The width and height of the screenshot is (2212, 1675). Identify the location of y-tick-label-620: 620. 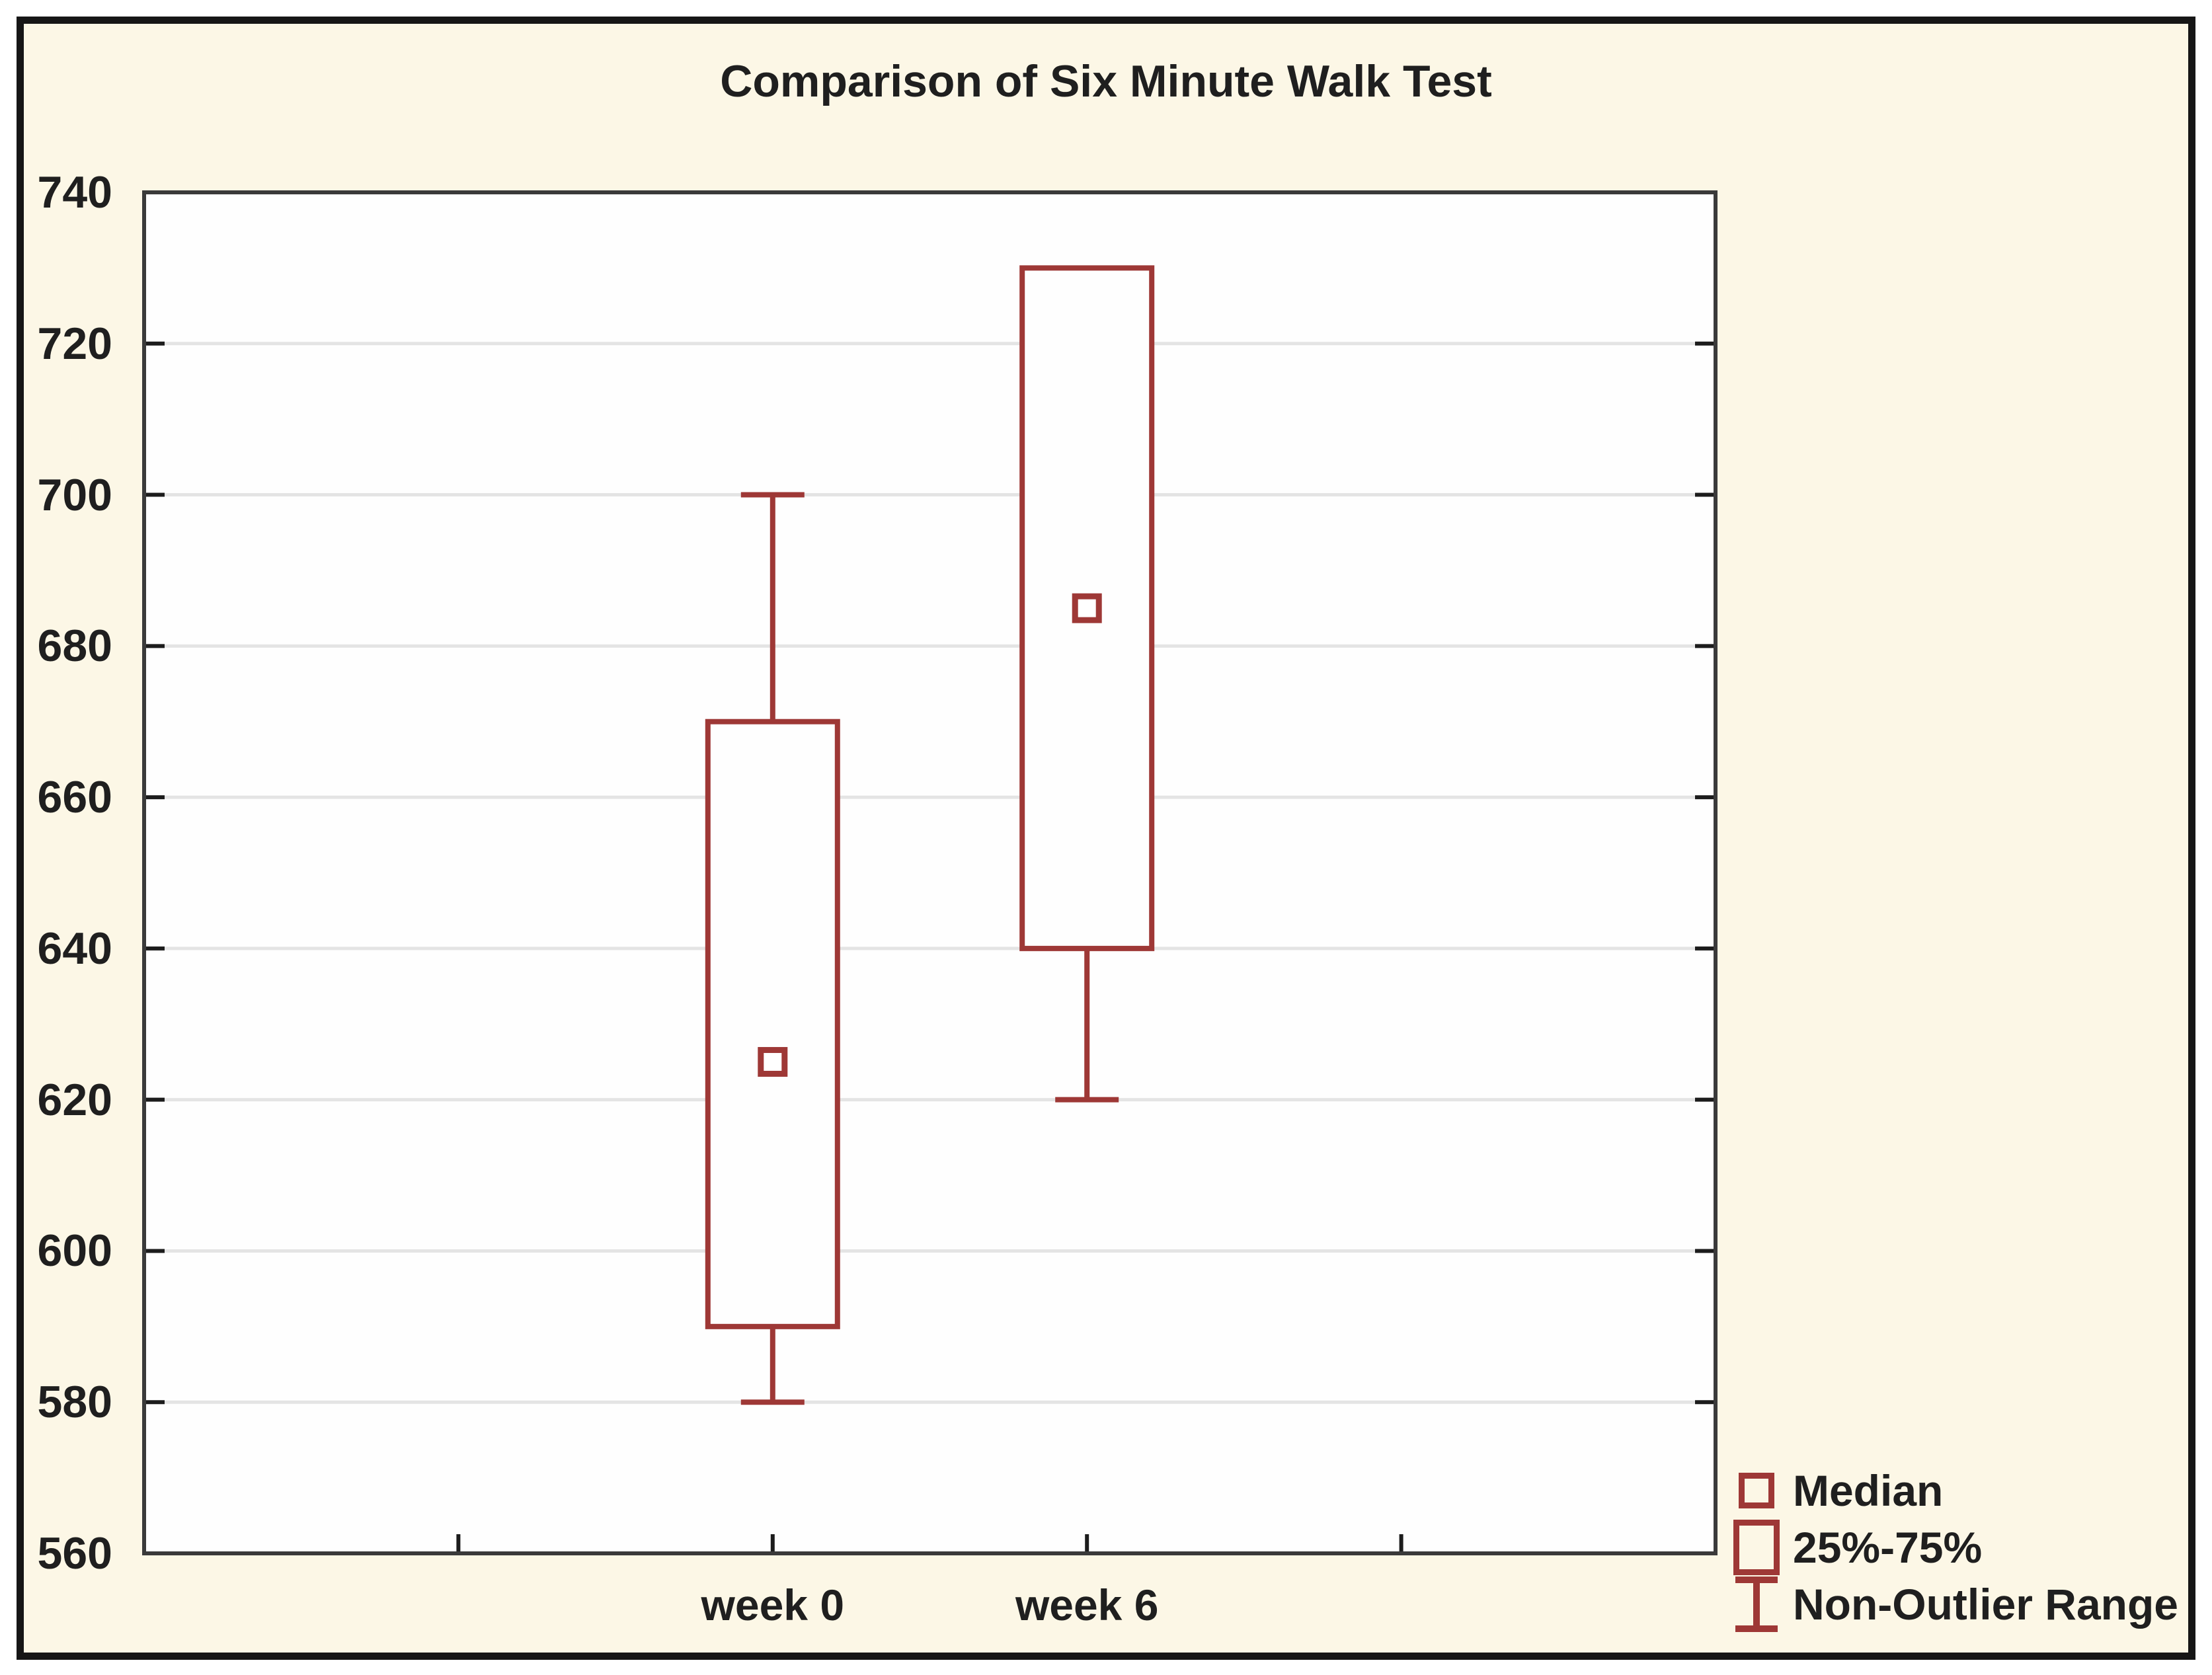
(74, 1099).